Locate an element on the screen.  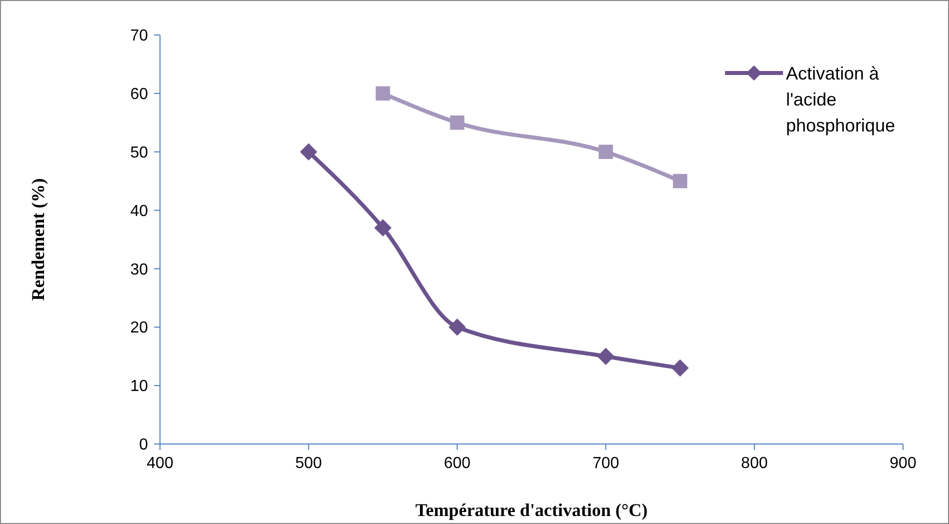
y-tick-label: 0 is located at coordinates (143, 445).